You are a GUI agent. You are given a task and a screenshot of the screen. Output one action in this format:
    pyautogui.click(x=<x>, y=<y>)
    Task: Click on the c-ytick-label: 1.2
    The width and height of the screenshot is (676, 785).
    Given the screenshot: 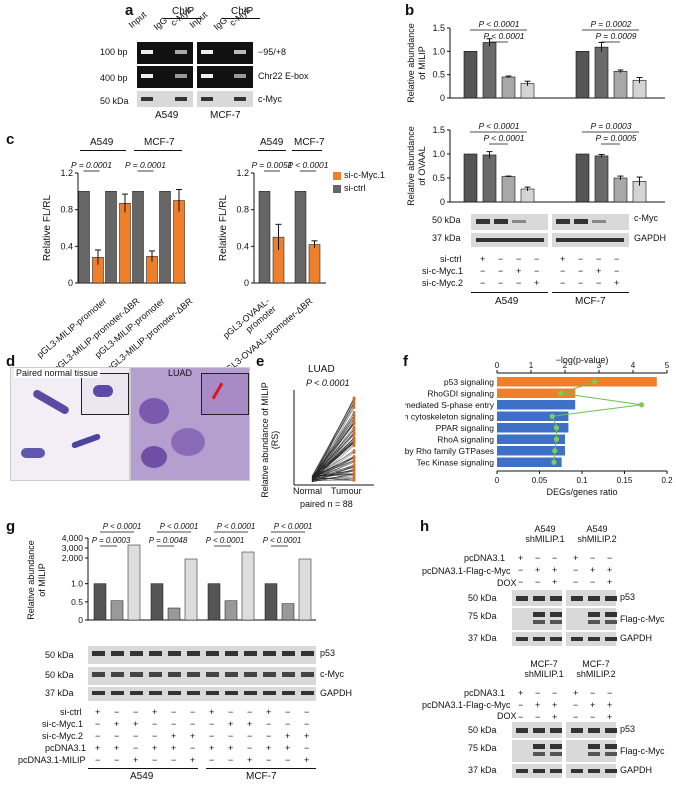 What is the action you would take?
    pyautogui.click(x=66, y=173)
    